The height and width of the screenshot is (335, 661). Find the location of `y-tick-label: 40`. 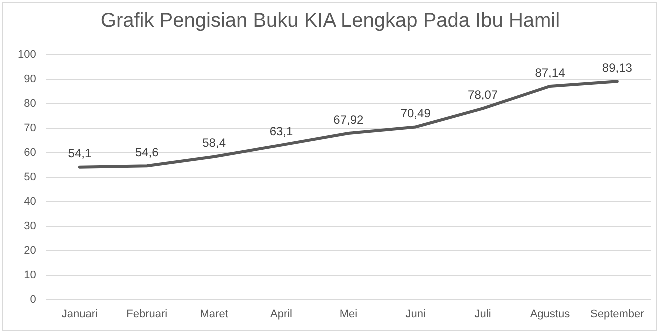

y-tick-label: 40 is located at coordinates (30, 202).